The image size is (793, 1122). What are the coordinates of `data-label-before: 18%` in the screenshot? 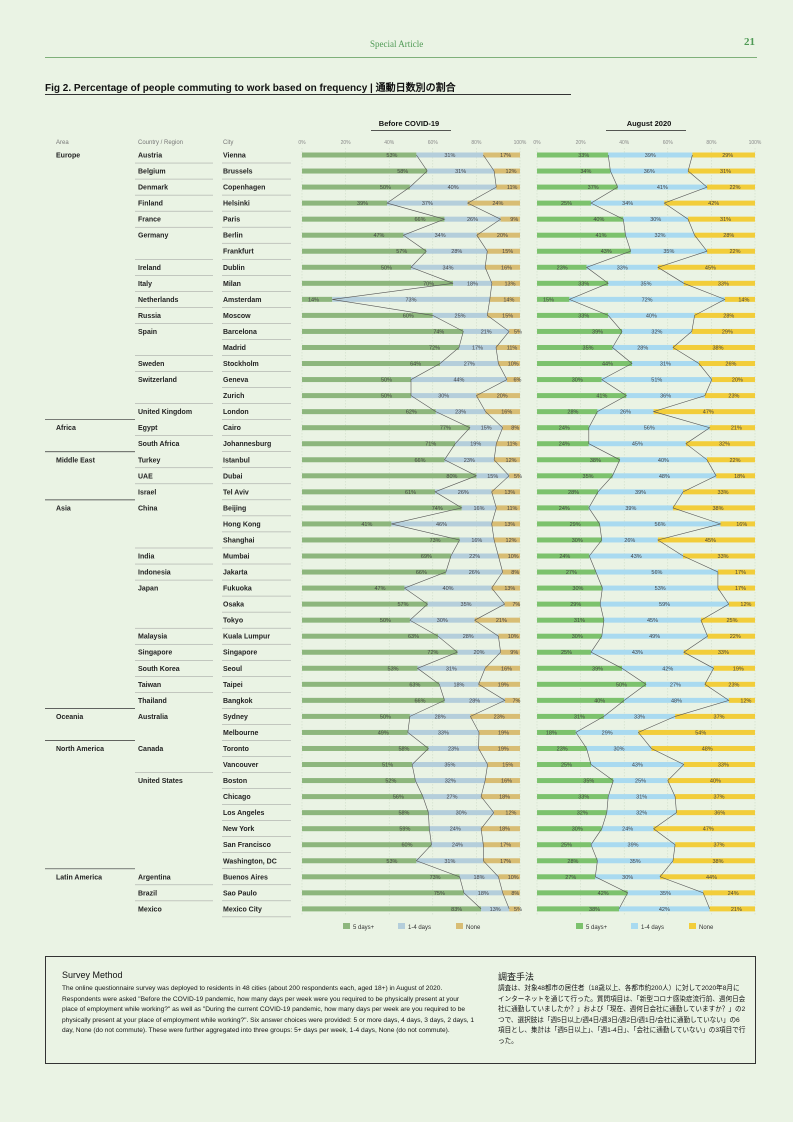 It's located at (504, 830).